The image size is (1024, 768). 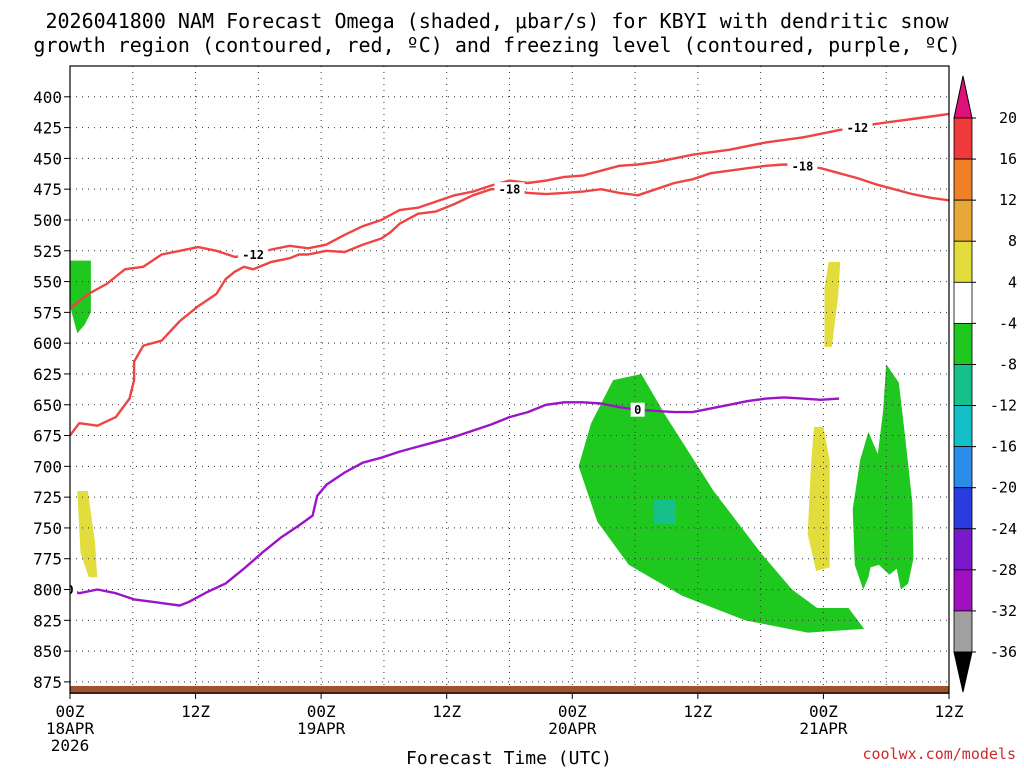 What do you see at coordinates (47, 651) in the screenshot?
I see `y-tick-label-850: 850` at bounding box center [47, 651].